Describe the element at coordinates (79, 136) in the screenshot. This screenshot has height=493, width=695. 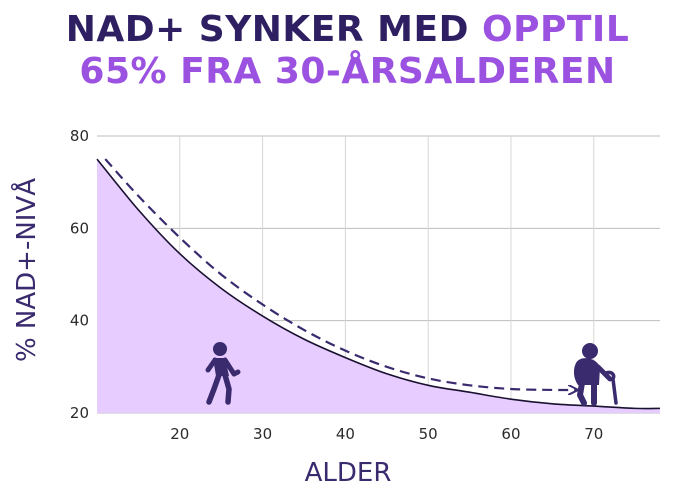
I see `y-tick-label: 80` at that location.